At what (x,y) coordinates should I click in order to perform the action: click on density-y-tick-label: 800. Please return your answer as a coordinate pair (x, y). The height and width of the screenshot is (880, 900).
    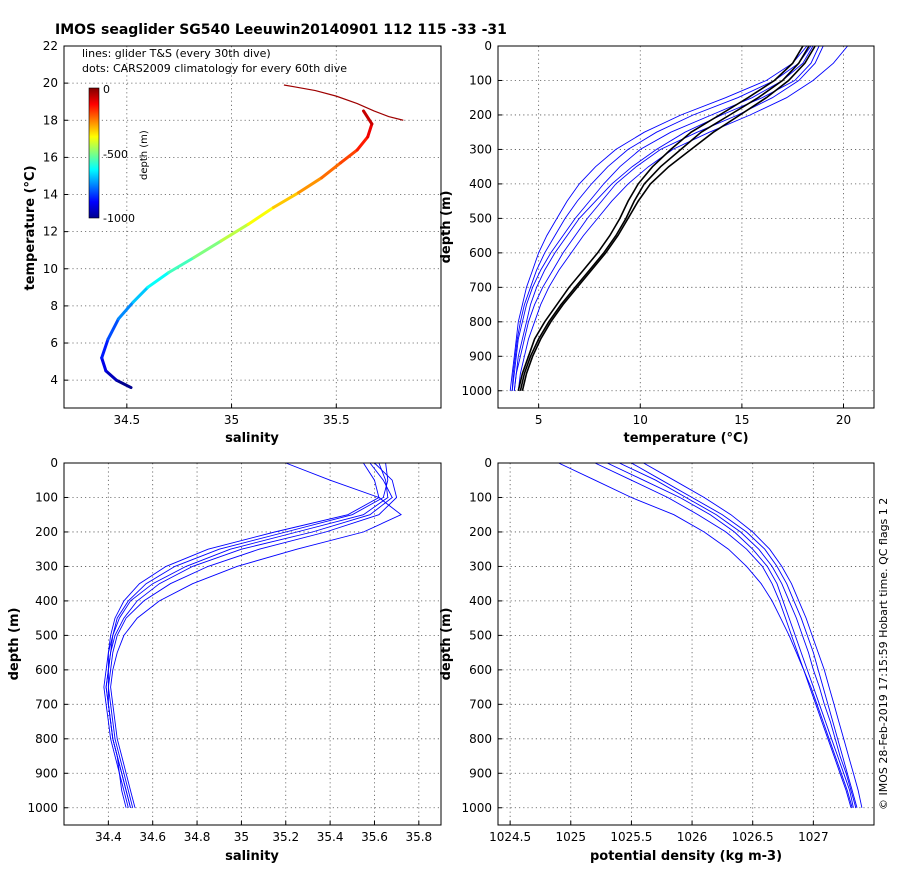
    Looking at the image, I should click on (480, 739).